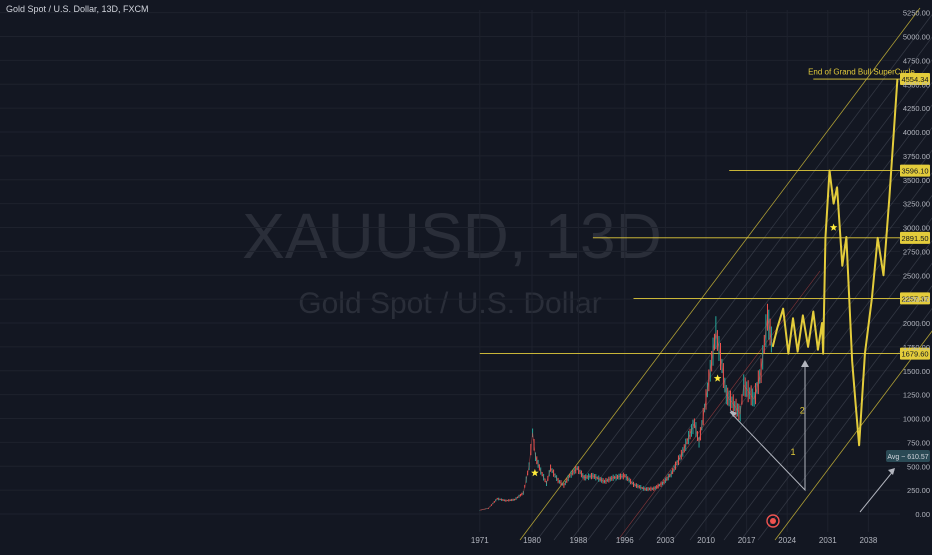 Image resolution: width=932 pixels, height=555 pixels. I want to click on y-tick-label: 4000.00, so click(916, 132).